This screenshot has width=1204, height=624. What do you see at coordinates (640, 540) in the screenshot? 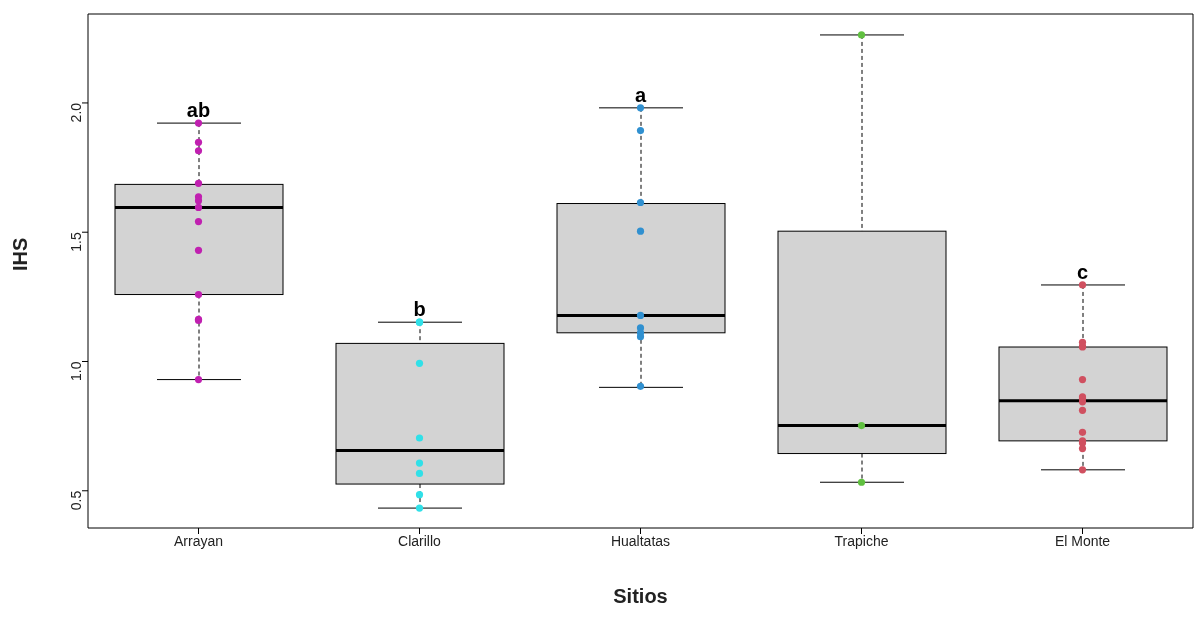
I see `x-tick-label: Hualtatas` at bounding box center [640, 540].